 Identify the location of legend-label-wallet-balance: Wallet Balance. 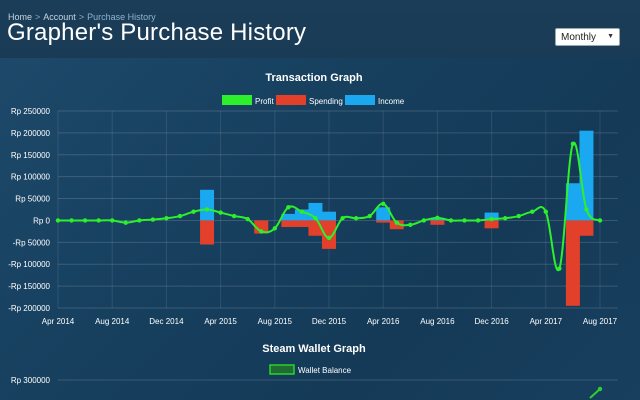
(325, 370).